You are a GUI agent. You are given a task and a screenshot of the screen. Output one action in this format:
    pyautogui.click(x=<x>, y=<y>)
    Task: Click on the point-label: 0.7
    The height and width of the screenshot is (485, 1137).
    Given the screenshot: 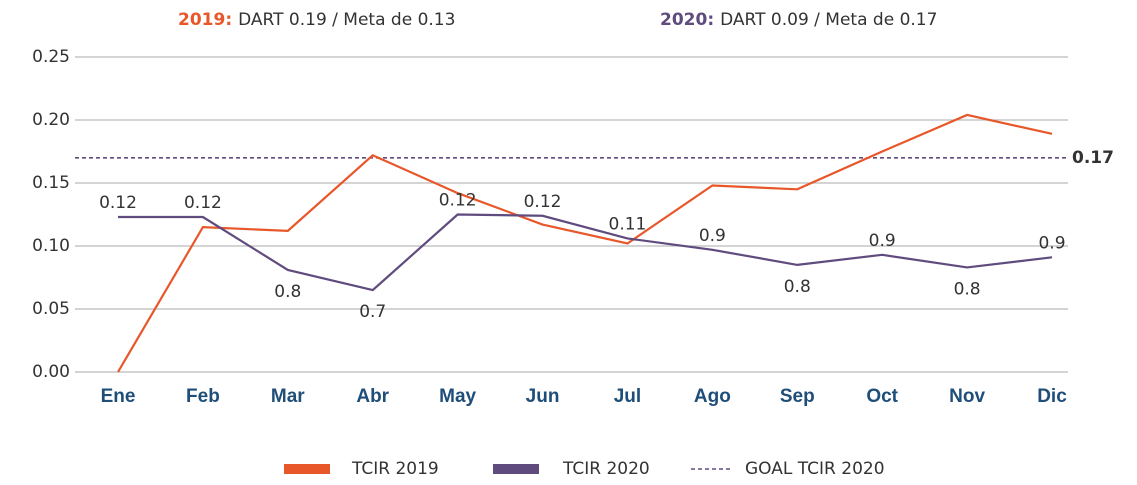 What is the action you would take?
    pyautogui.click(x=372, y=312)
    